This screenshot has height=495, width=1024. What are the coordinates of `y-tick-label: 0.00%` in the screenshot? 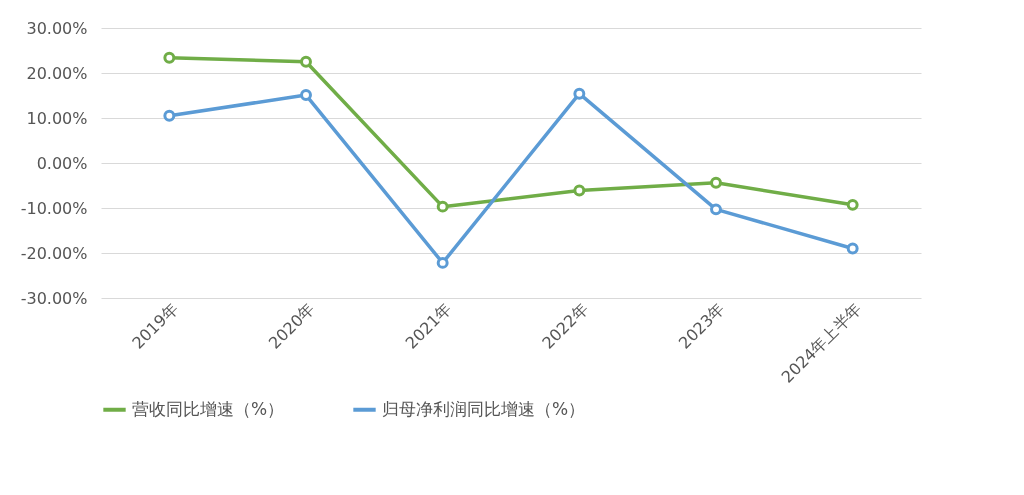 It's located at (62, 163).